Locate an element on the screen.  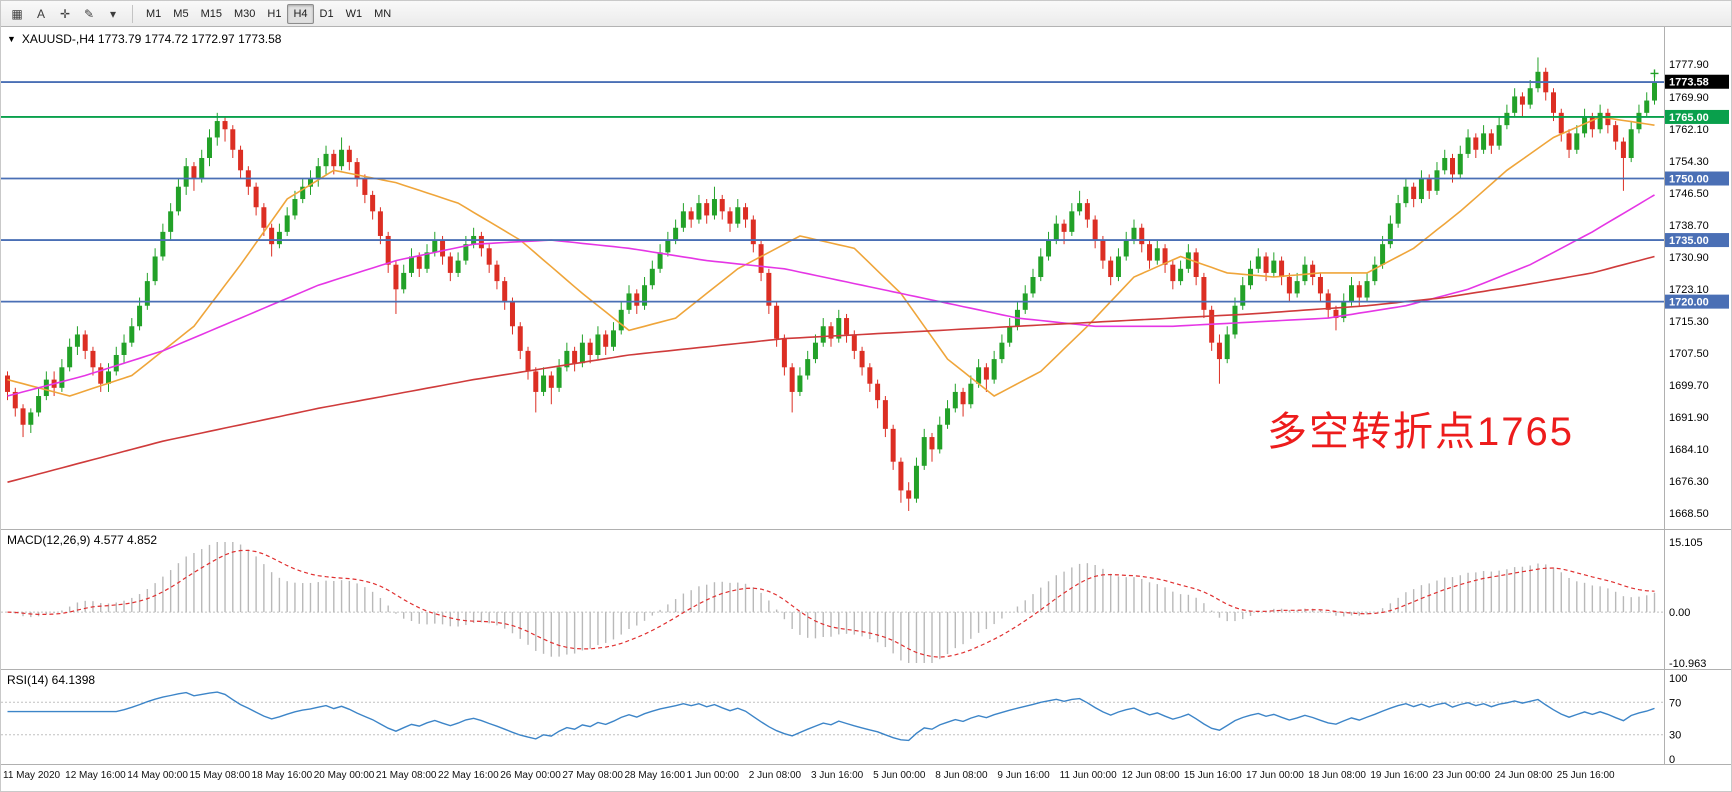
timeframe-m5: M5 is located at coordinates (181, 13).